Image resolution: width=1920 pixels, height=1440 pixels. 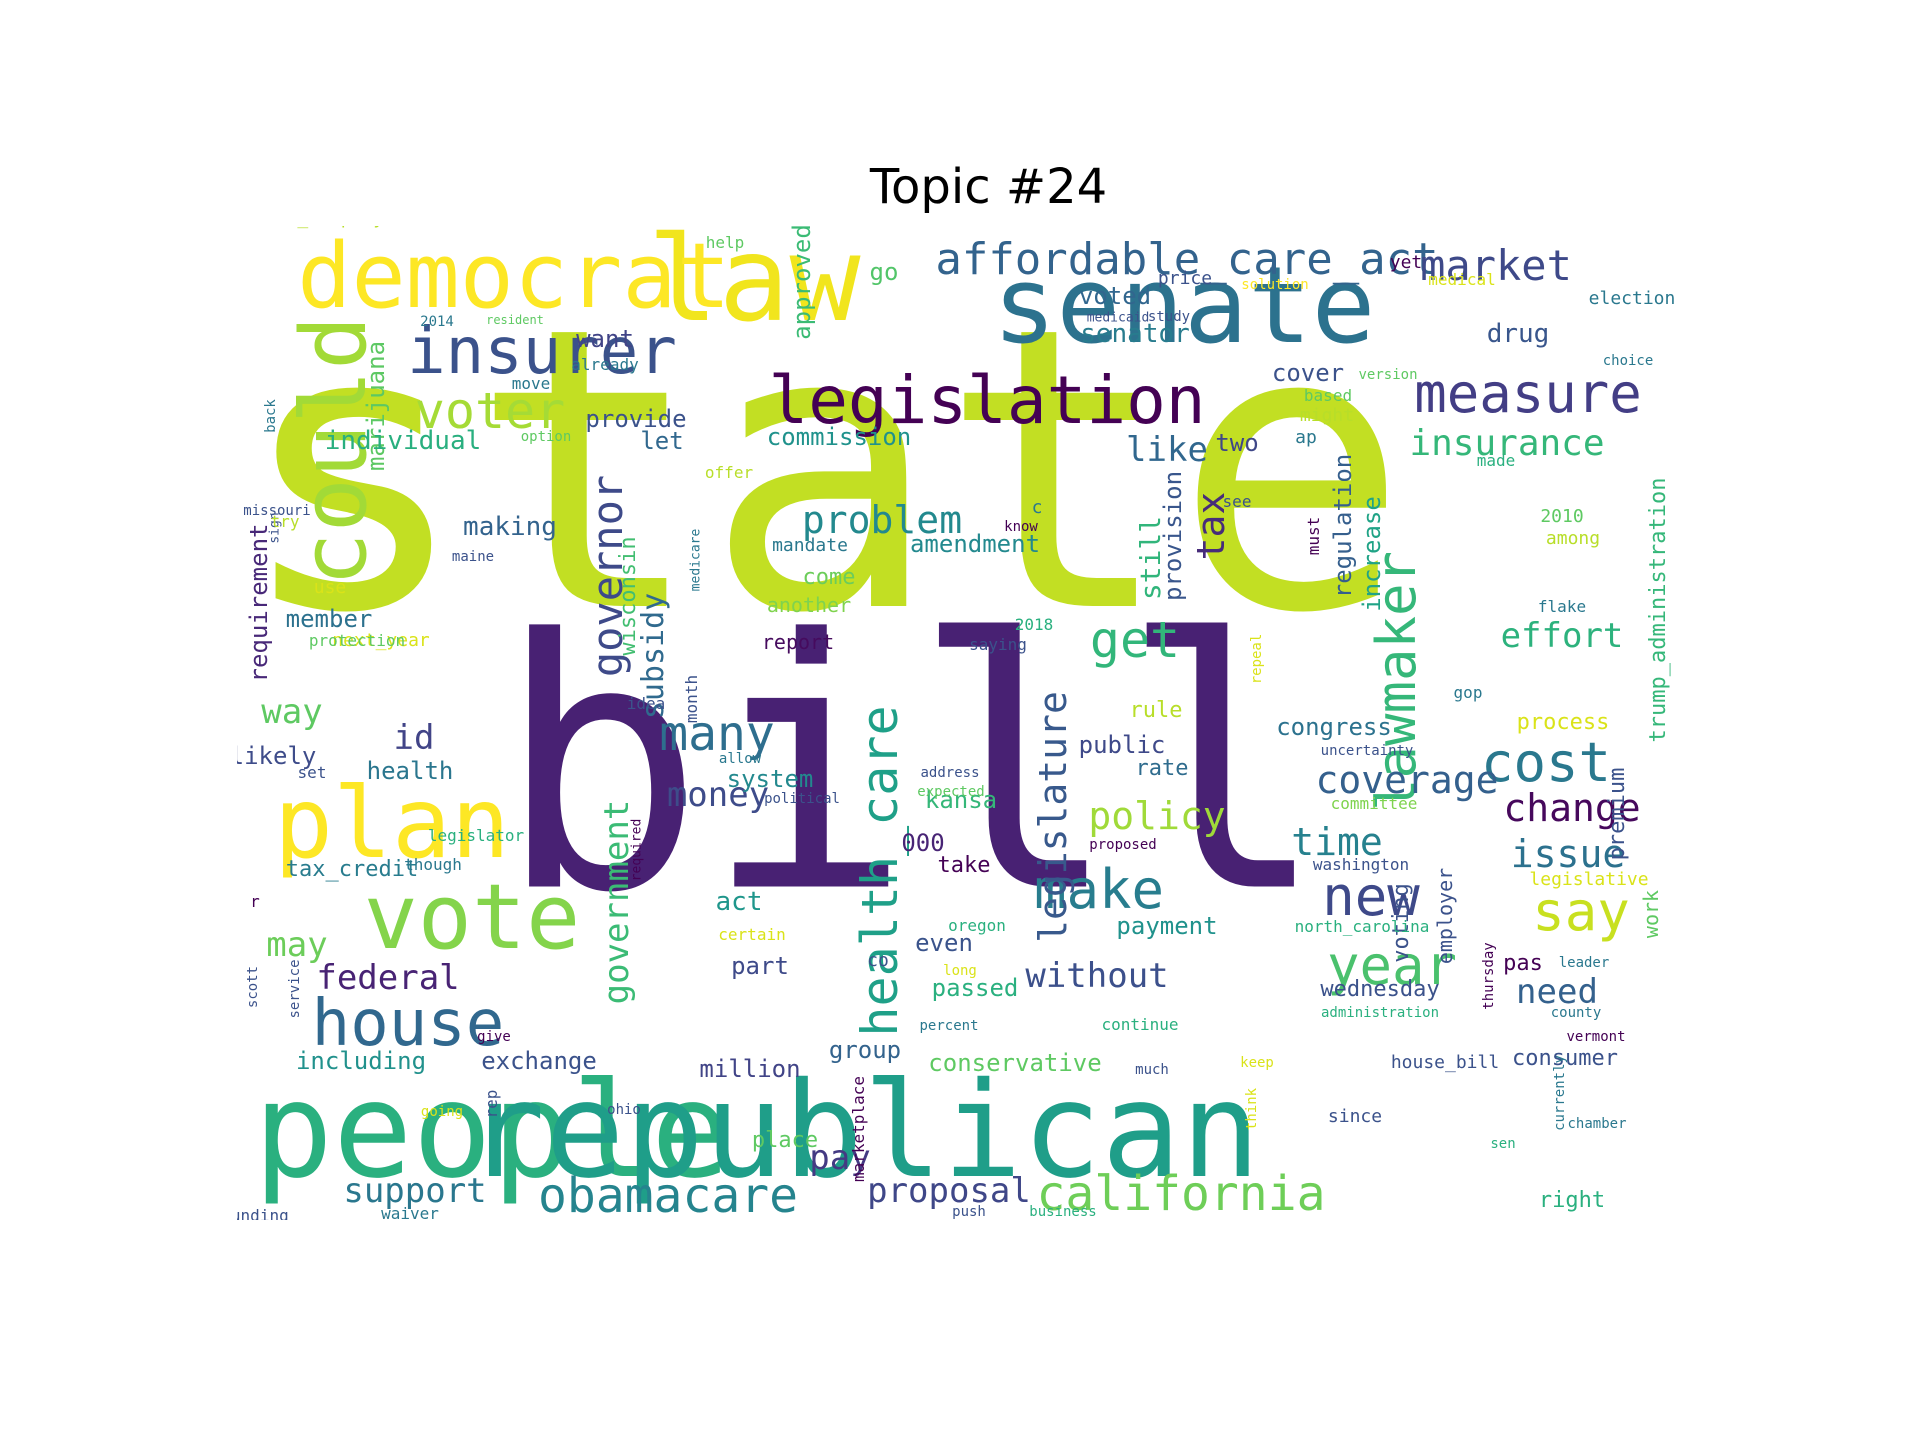 What do you see at coordinates (494, 1037) in the screenshot?
I see `word: give` at bounding box center [494, 1037].